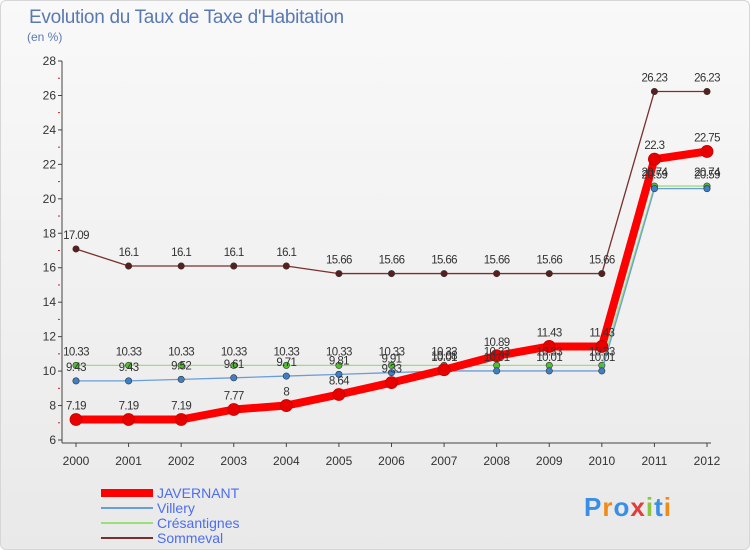  Describe the element at coordinates (233, 461) in the screenshot. I see `x-tick-label: 2003` at that location.